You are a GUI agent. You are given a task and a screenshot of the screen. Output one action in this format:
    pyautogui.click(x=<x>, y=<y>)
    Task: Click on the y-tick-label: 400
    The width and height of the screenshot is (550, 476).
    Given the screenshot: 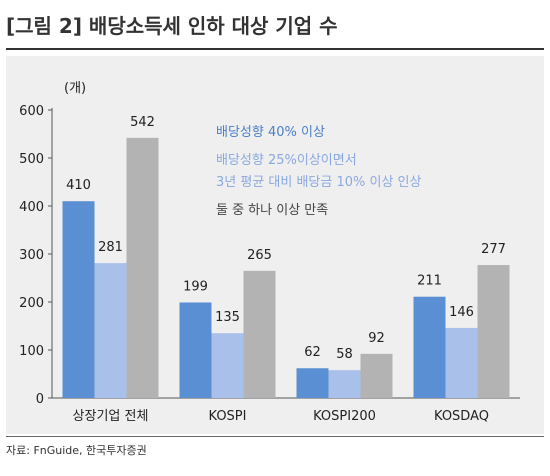 What is the action you would take?
    pyautogui.click(x=31, y=207)
    